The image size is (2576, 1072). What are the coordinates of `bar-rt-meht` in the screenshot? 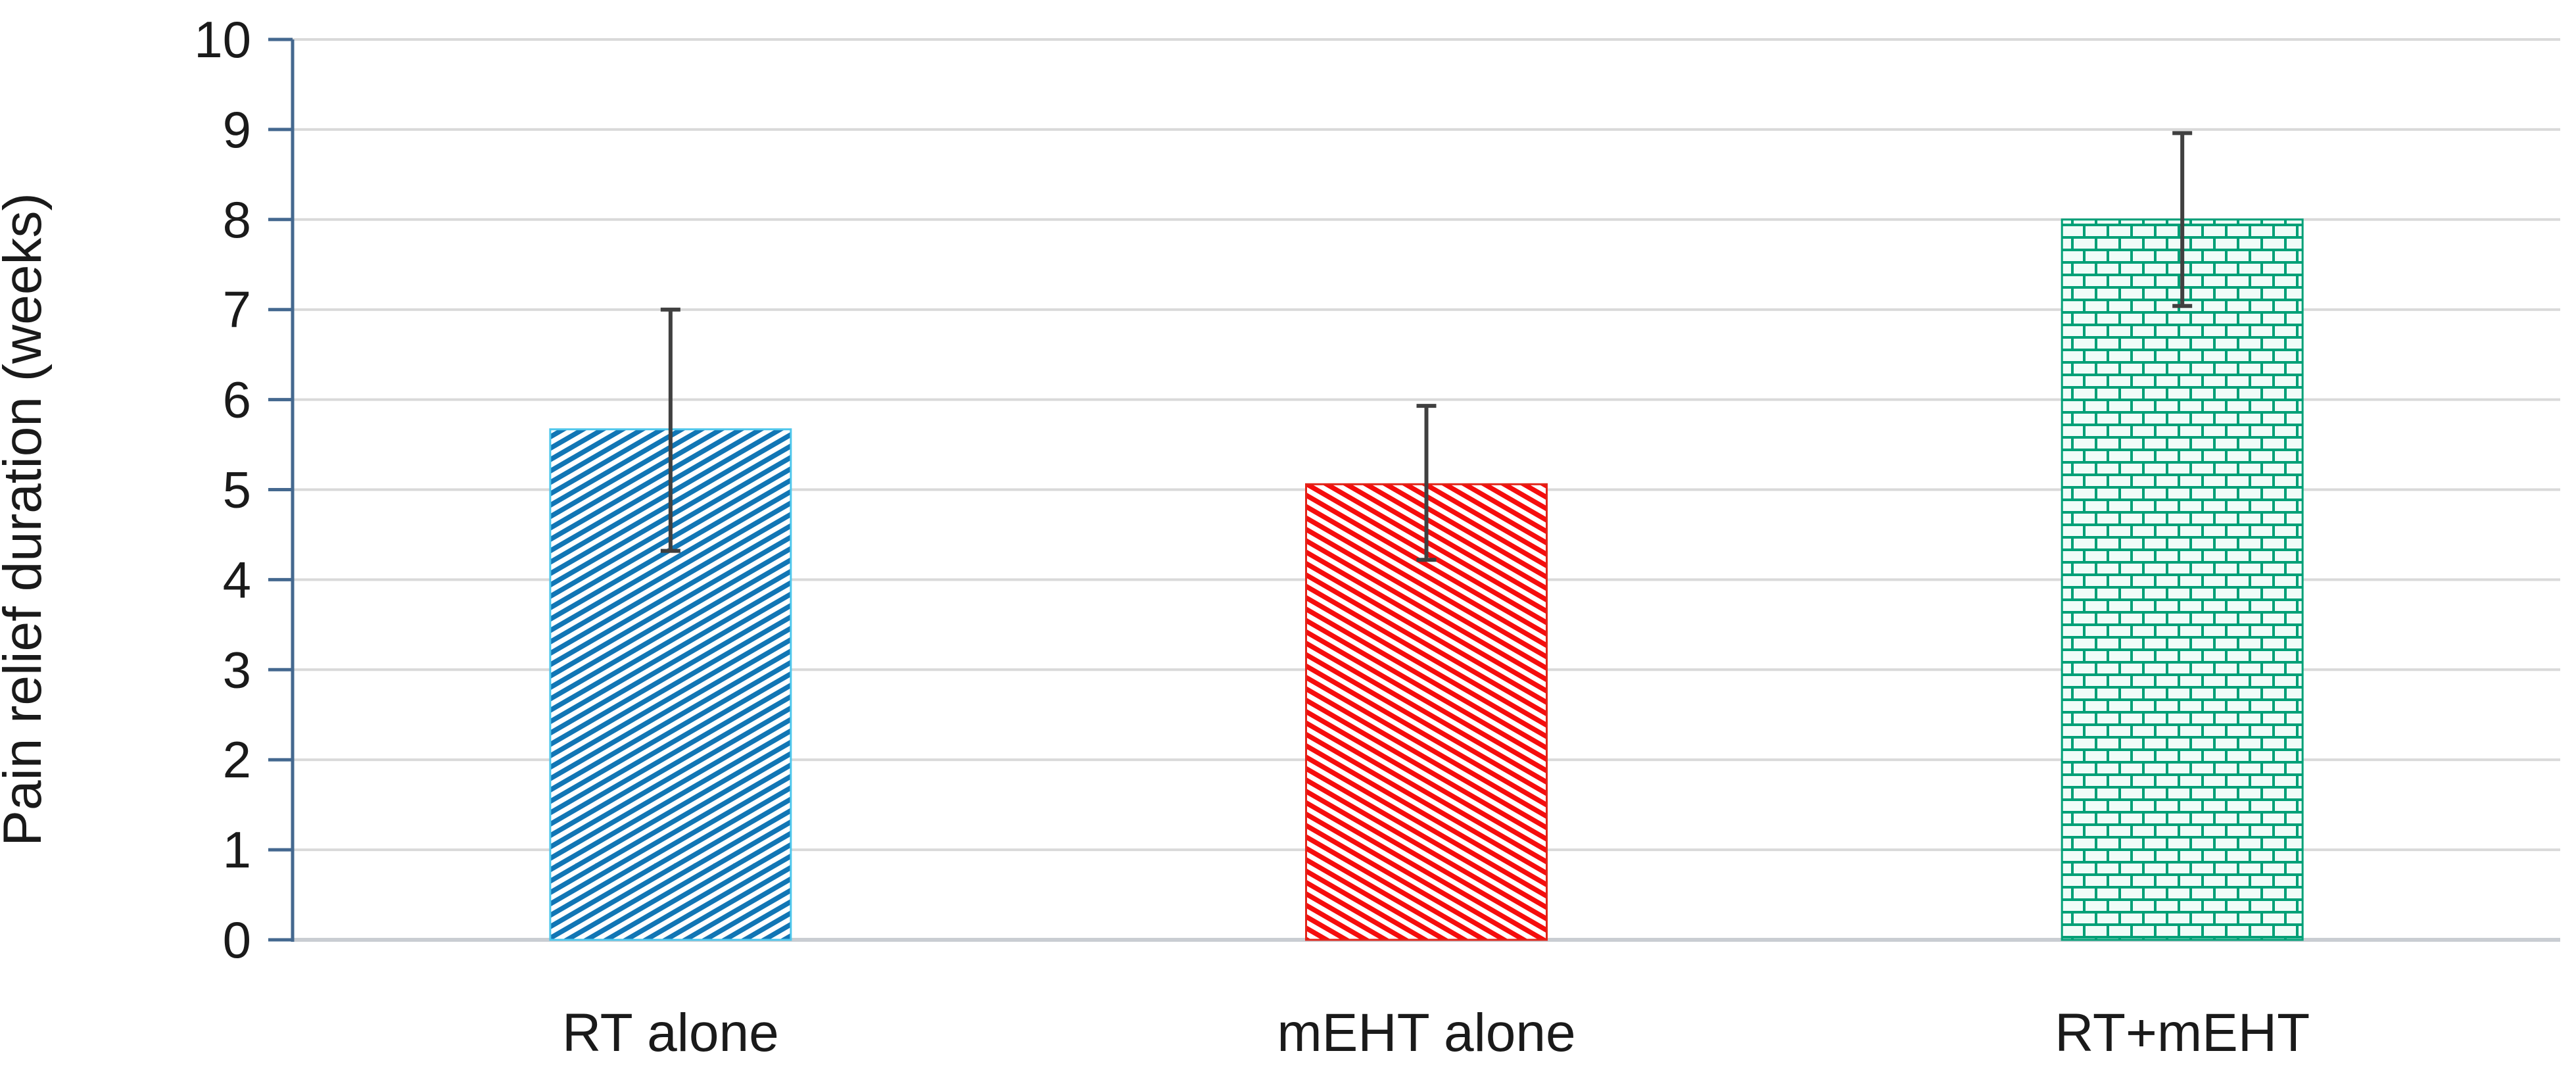 It's located at (2183, 579).